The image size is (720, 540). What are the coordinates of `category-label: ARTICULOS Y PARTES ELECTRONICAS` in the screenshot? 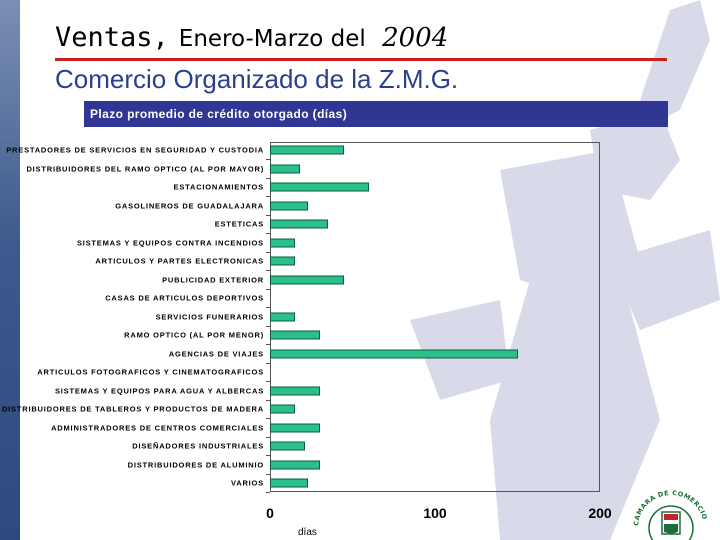 It's located at (179, 261).